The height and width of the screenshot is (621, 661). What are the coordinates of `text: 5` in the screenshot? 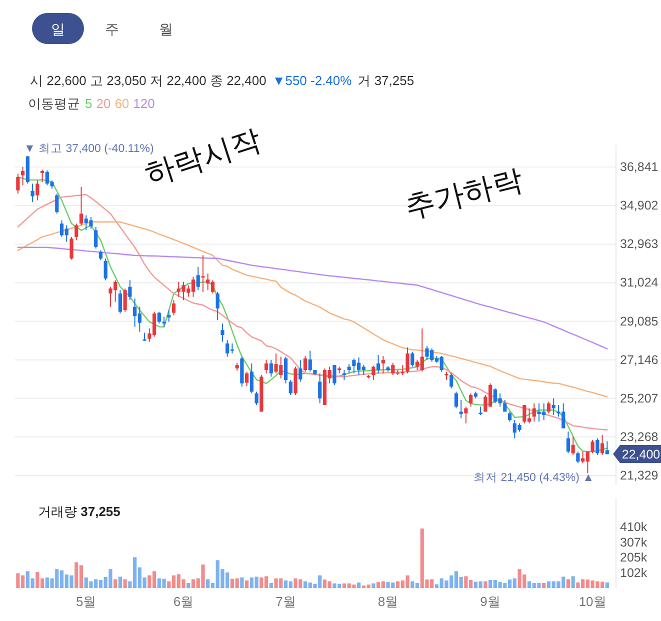 It's located at (88, 103).